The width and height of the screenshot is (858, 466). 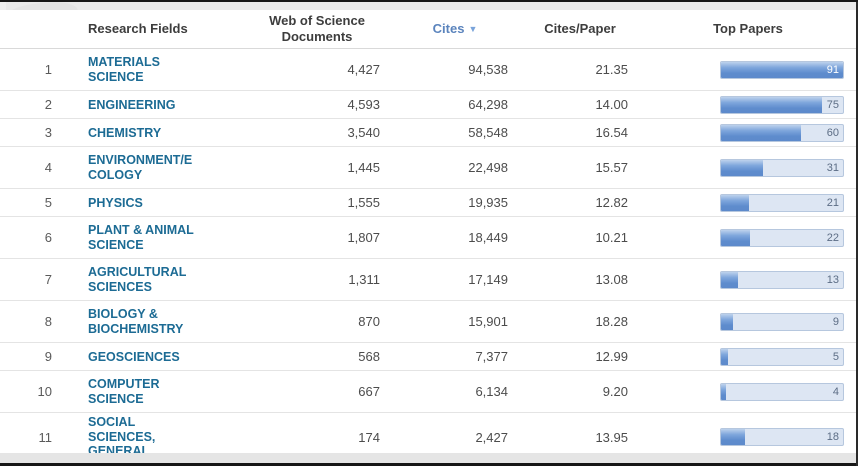 I want to click on field-link: BIOLOGY & BIOCHEMISTRY, so click(x=136, y=321).